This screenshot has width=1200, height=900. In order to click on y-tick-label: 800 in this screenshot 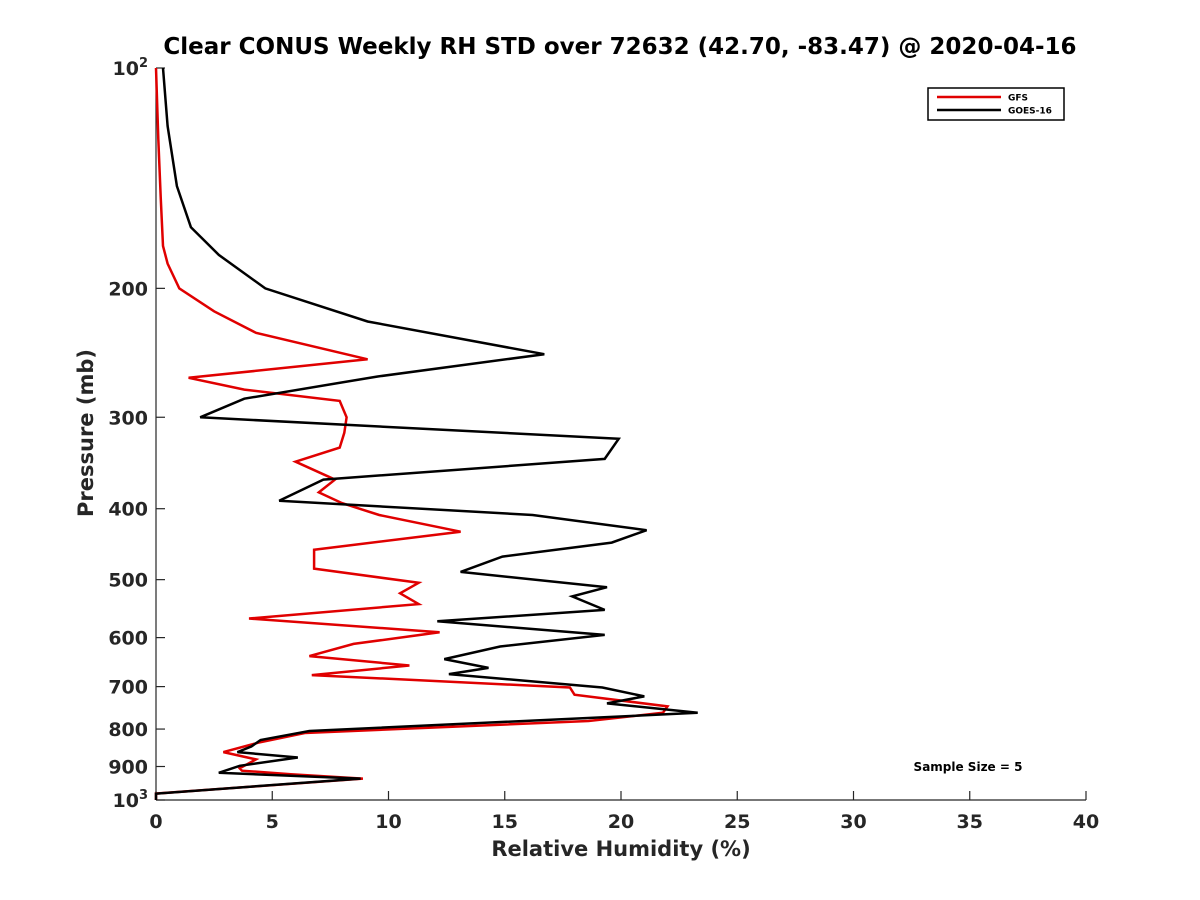, I will do `click(128, 730)`.